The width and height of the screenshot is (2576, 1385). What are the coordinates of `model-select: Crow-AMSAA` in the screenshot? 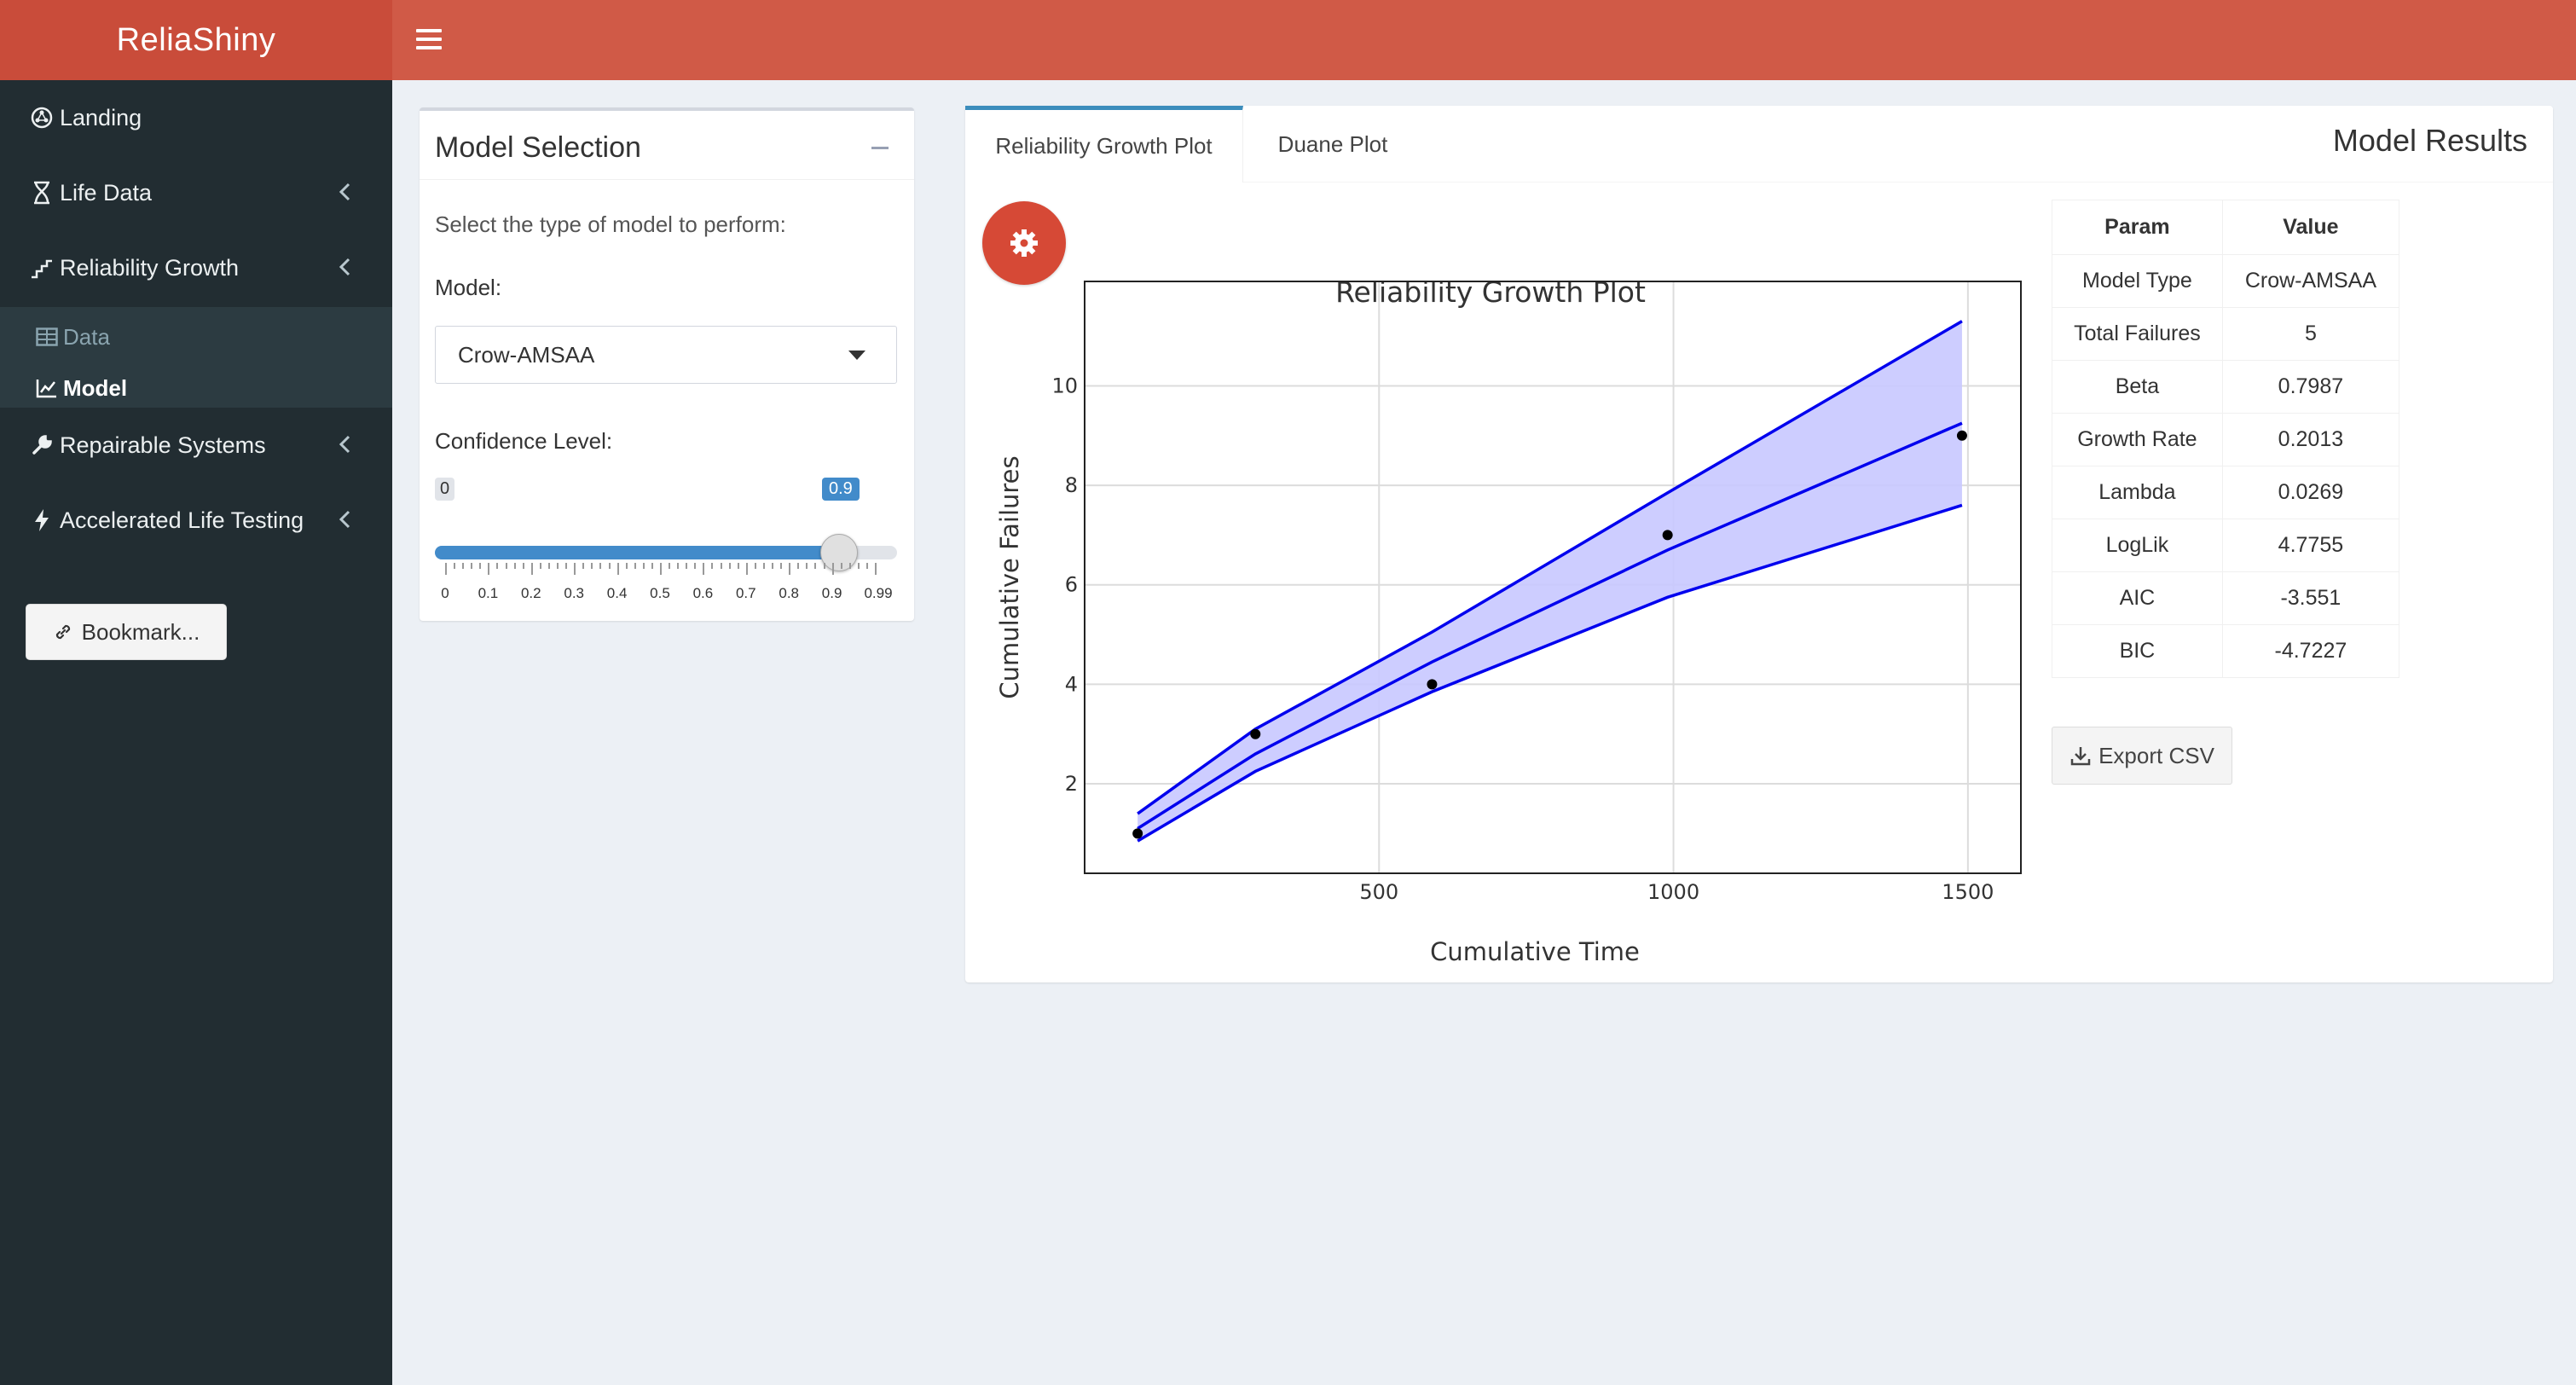 It's located at (666, 355).